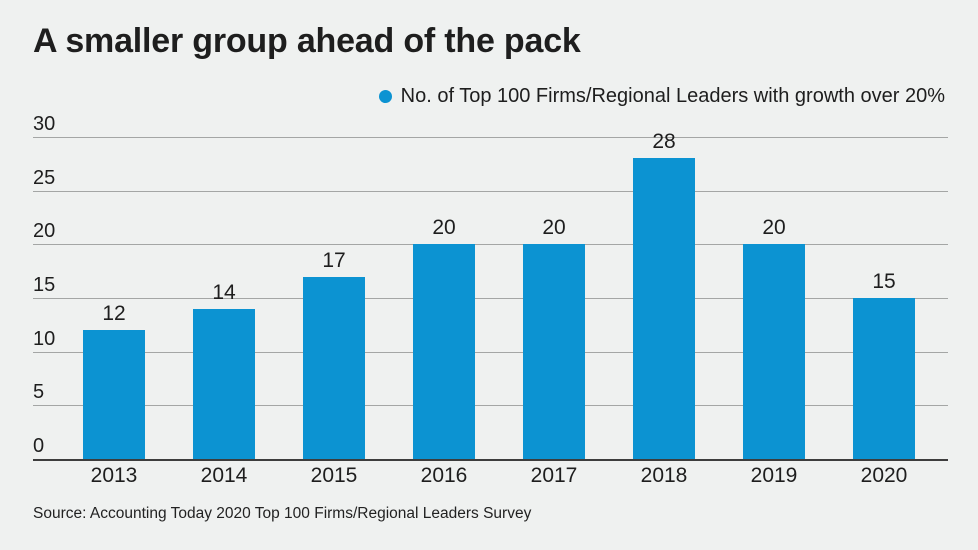 The image size is (978, 550). Describe the element at coordinates (554, 475) in the screenshot. I see `x-tick-label-2017: 2017` at that location.